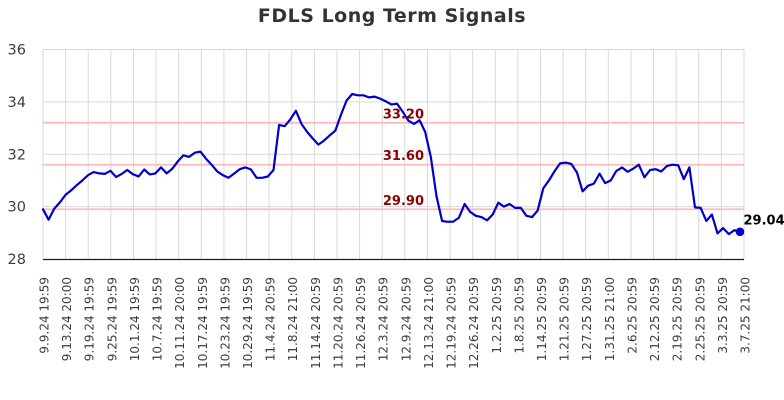  What do you see at coordinates (723, 315) in the screenshot?
I see `x-tick-label: 3.3.25 20:59` at bounding box center [723, 315].